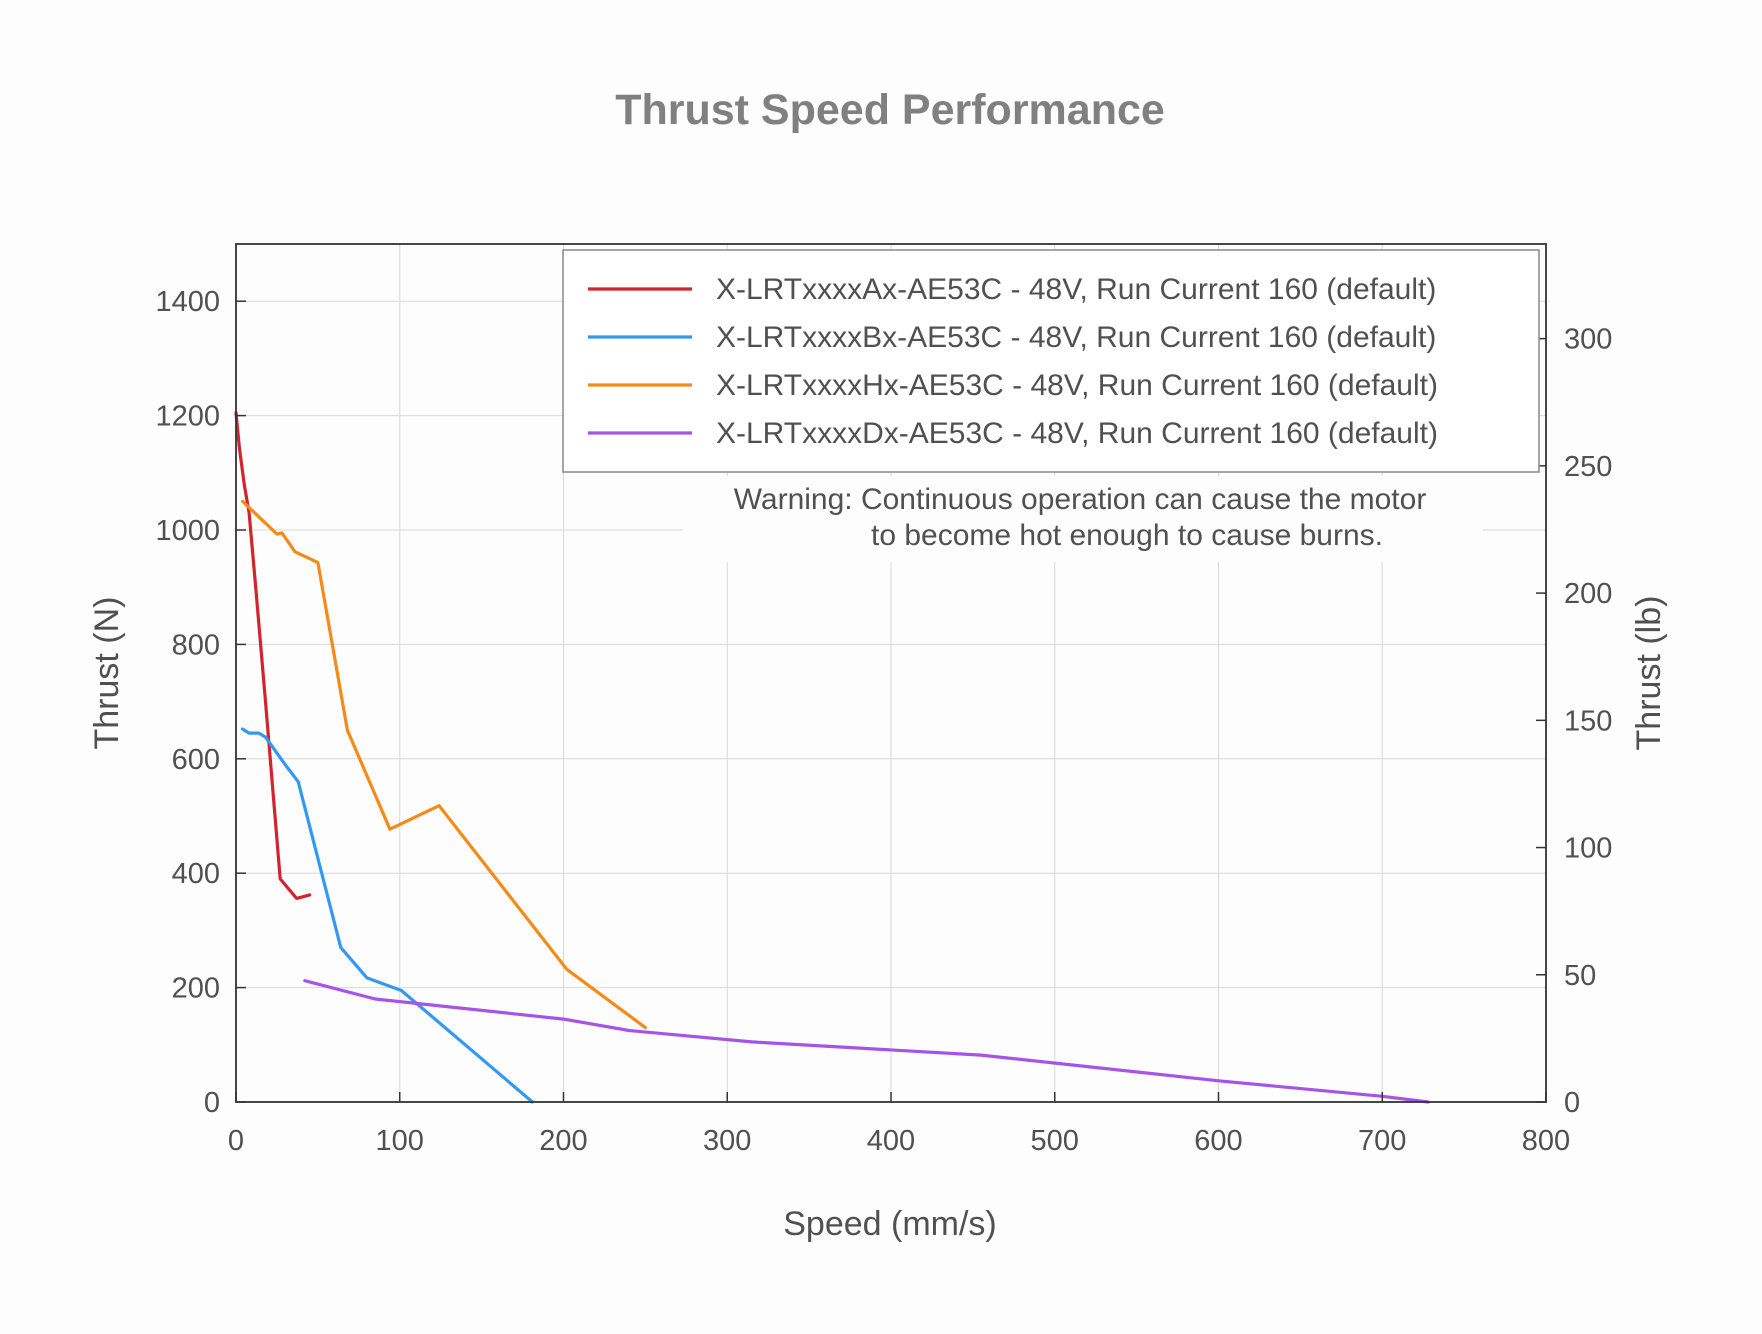 This screenshot has width=1762, height=1334. What do you see at coordinates (400, 1141) in the screenshot?
I see `x-tick-label: 100` at bounding box center [400, 1141].